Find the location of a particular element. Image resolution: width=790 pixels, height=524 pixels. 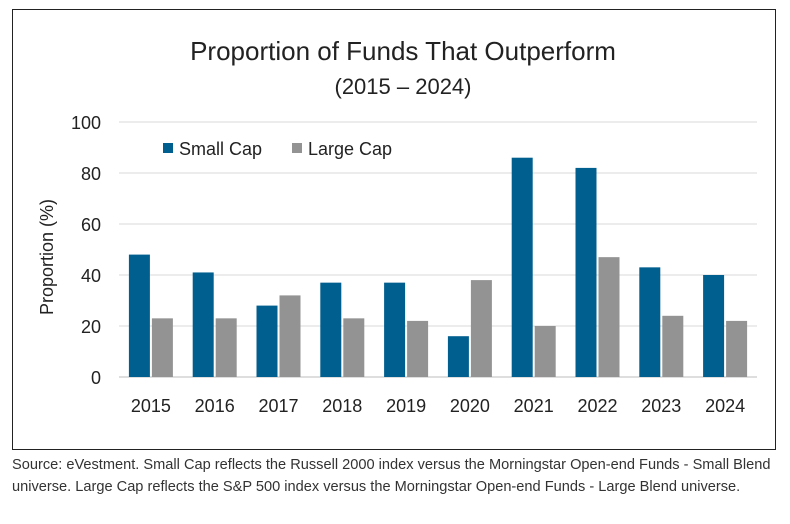

y-tick-label: 100 is located at coordinates (86, 123).